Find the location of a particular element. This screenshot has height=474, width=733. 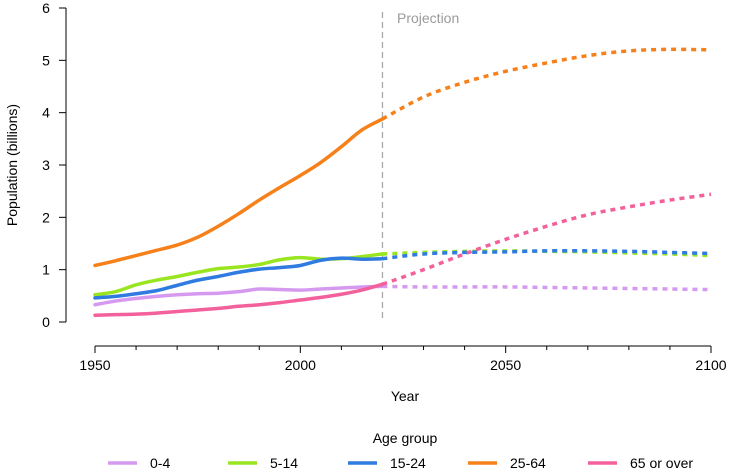

y-tick-label: 1 is located at coordinates (46, 270).